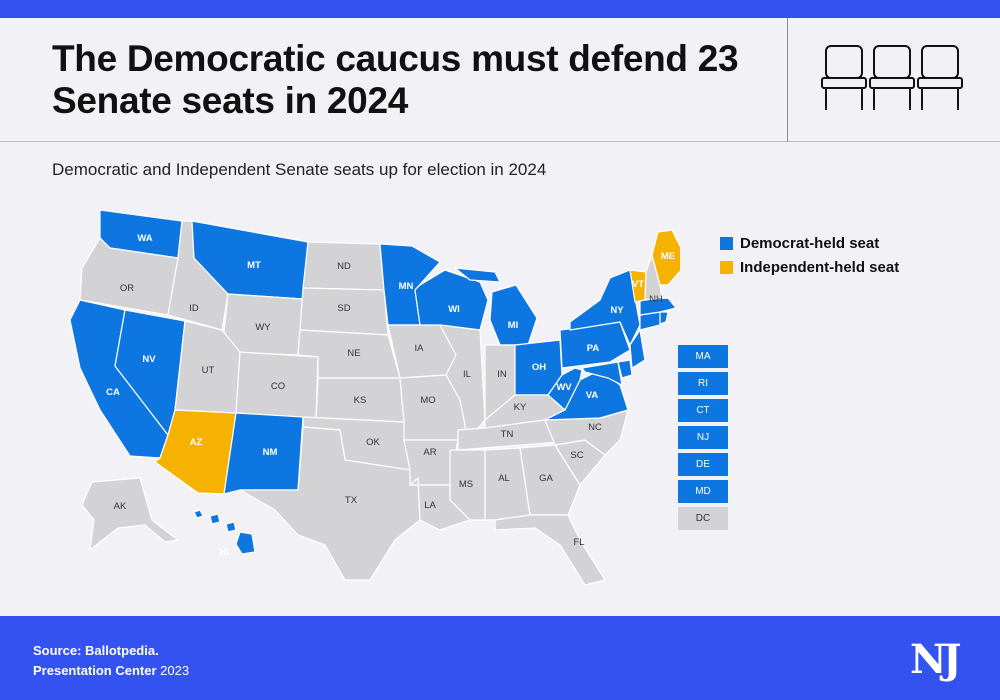 The image size is (1000, 700). I want to click on state-GA, so click(550, 480).